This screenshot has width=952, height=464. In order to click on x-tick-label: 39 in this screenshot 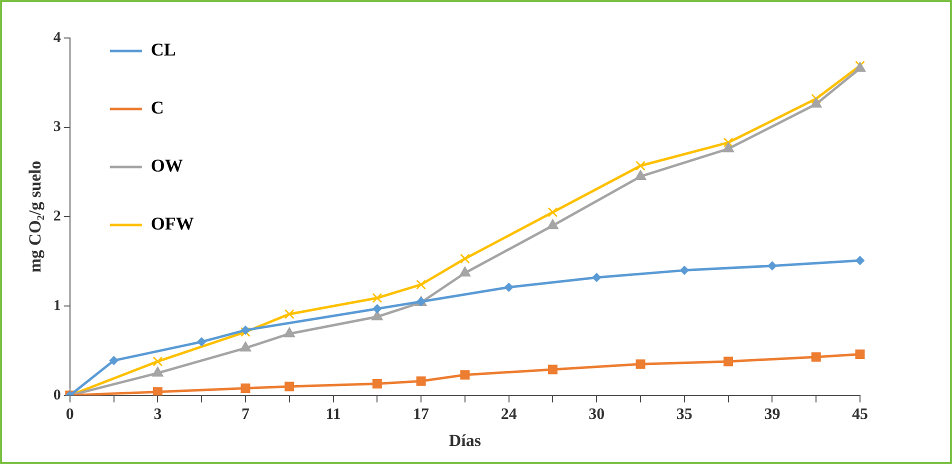, I will do `click(772, 415)`.